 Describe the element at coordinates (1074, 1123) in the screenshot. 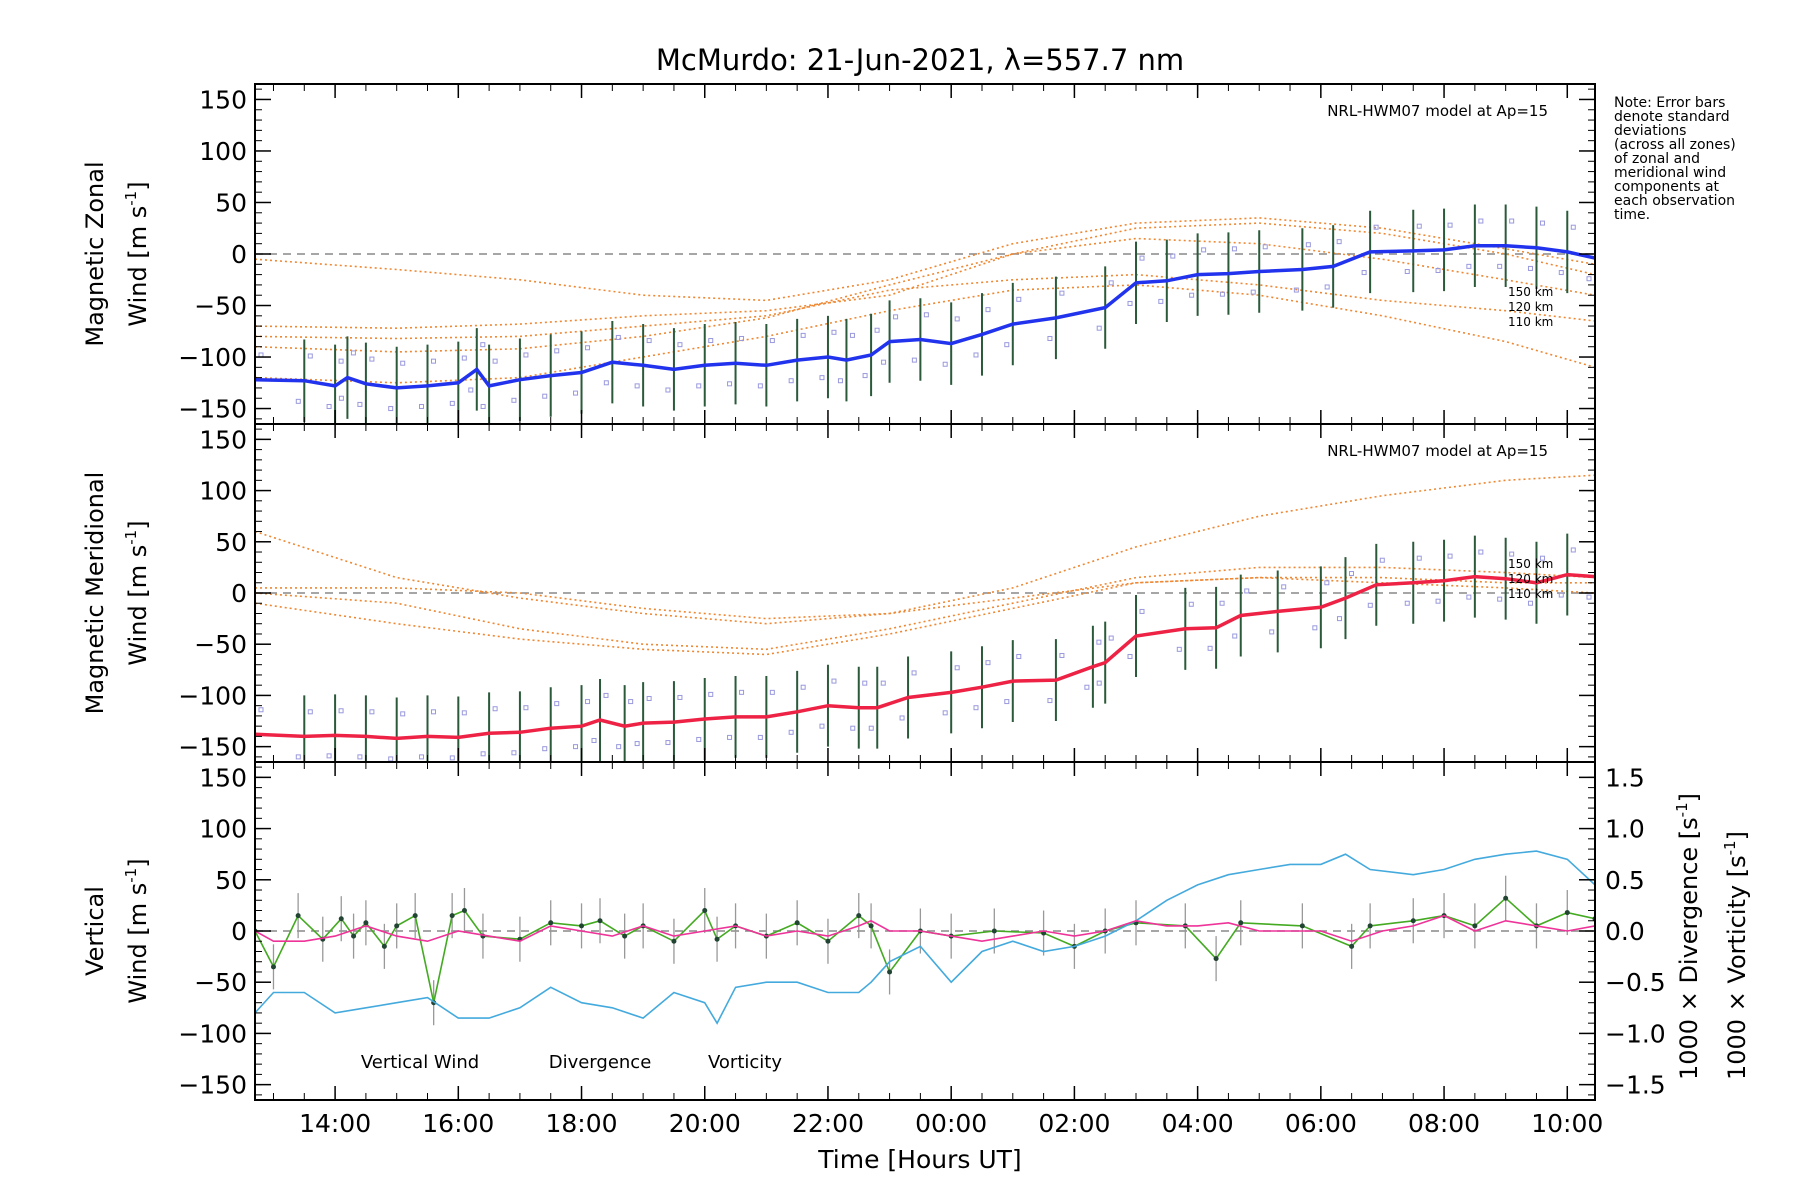

I see `x-tick-label: 02:00` at that location.